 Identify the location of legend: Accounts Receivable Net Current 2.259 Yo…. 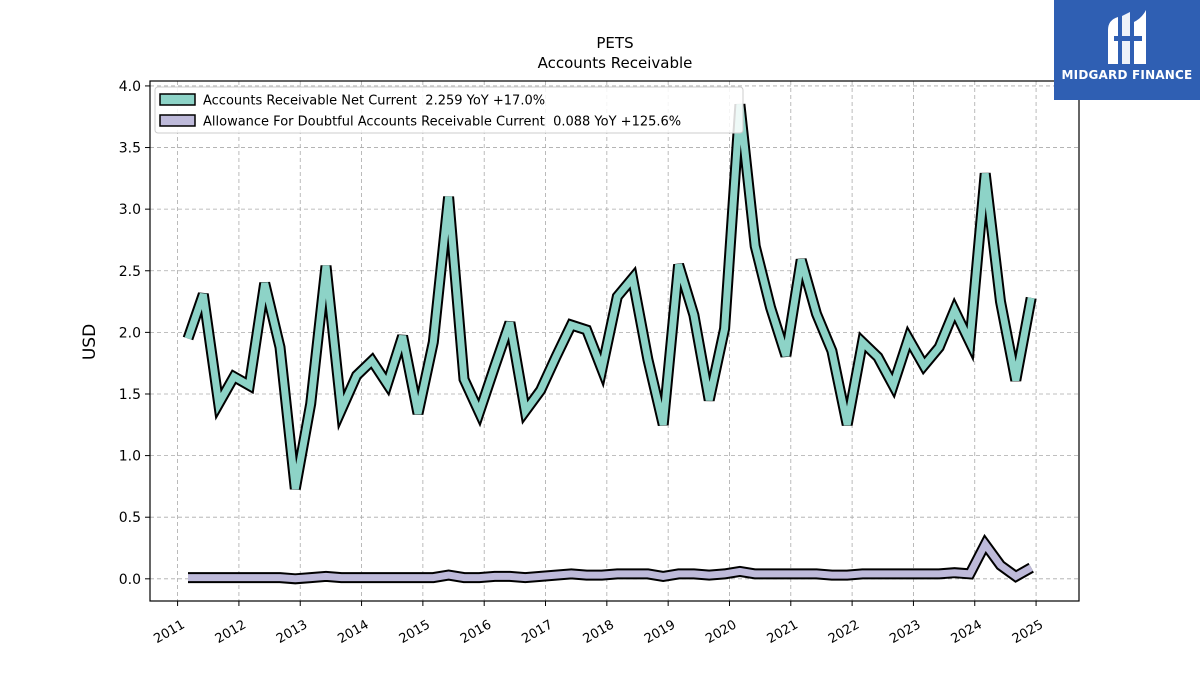
(449, 110).